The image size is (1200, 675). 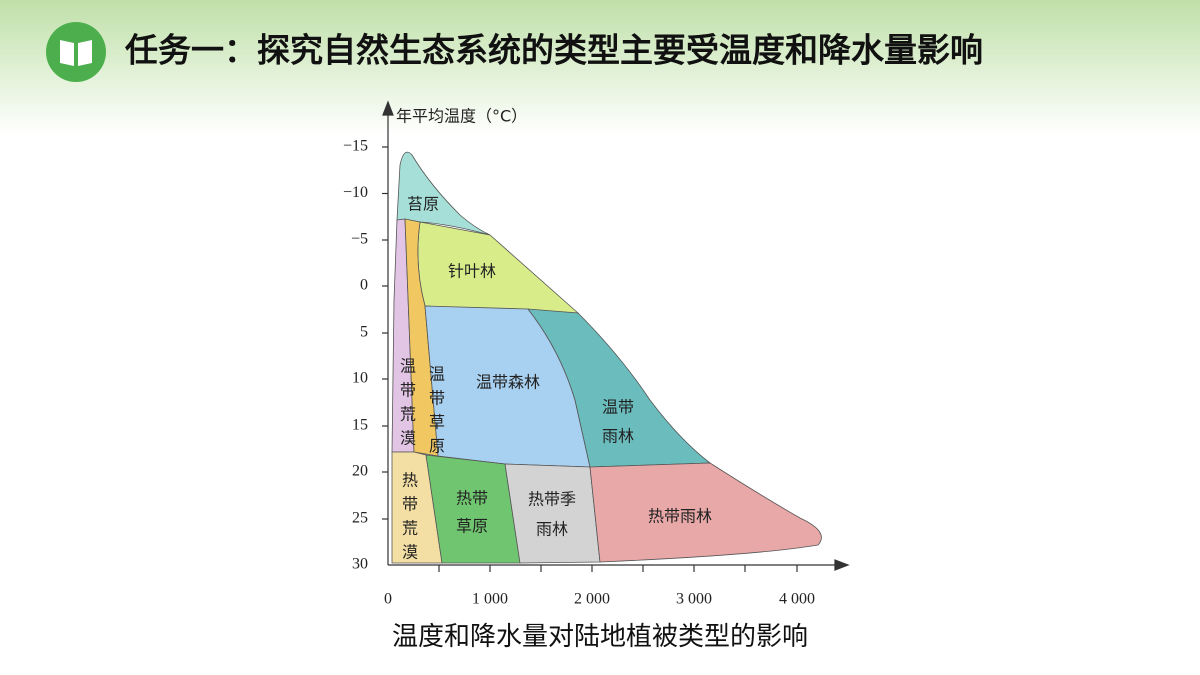 What do you see at coordinates (410, 480) in the screenshot?
I see `region-label: 热` at bounding box center [410, 480].